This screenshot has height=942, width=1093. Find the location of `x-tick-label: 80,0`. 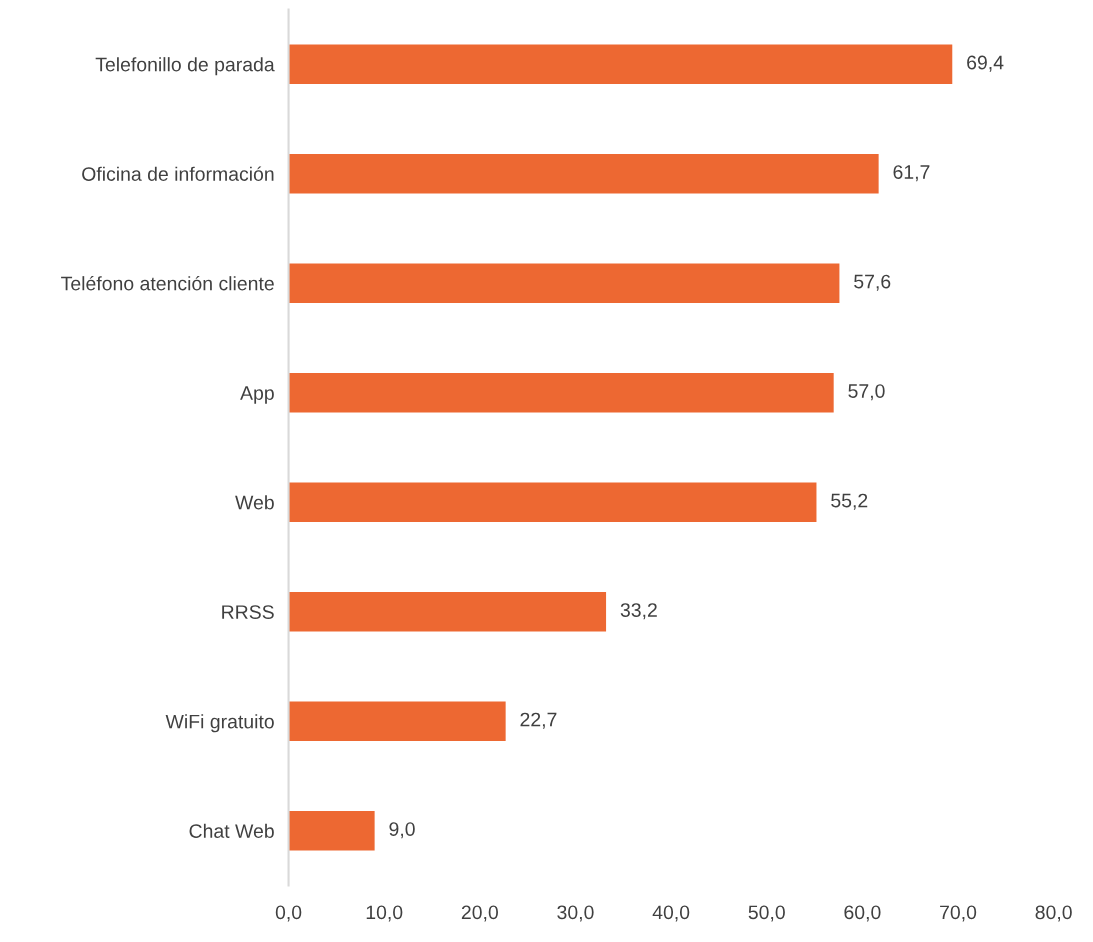

x-tick-label: 80,0 is located at coordinates (1053, 913).